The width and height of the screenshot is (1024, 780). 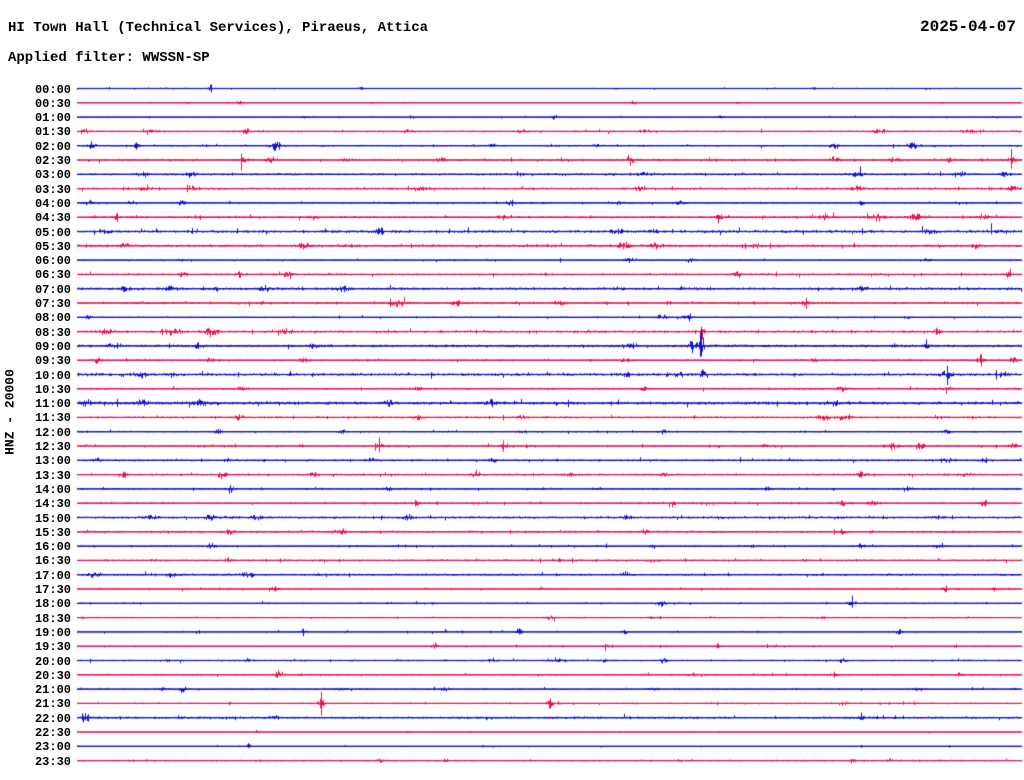 What do you see at coordinates (52, 118) in the screenshot?
I see `time-label: 01:00` at bounding box center [52, 118].